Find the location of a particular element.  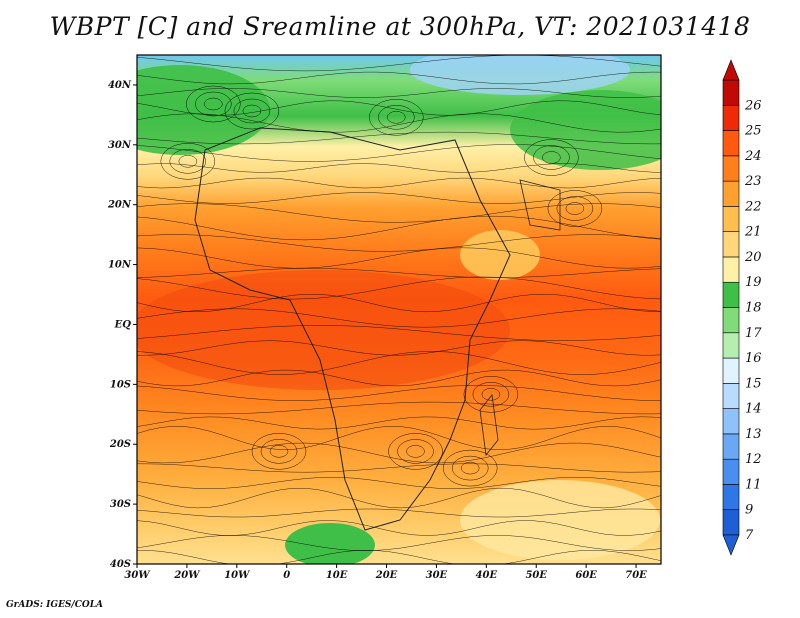

colorbar-label: 20 is located at coordinates (753, 257).